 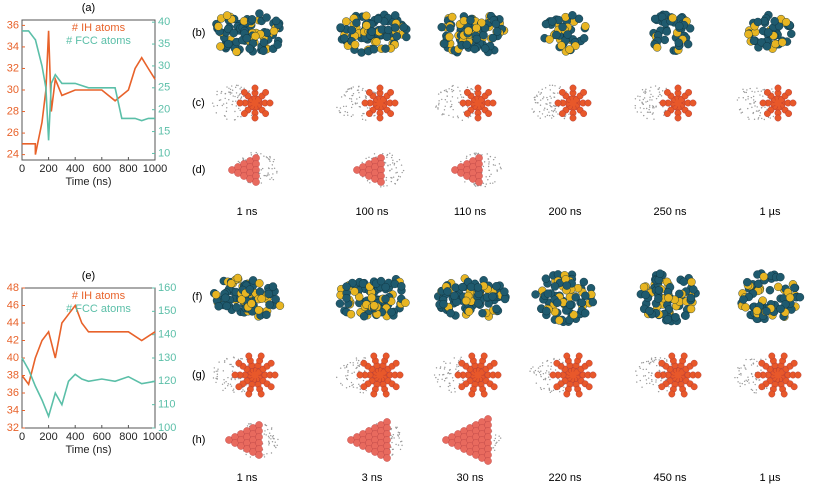 What do you see at coordinates (470, 478) in the screenshot?
I see `time-label: 30 ns` at bounding box center [470, 478].